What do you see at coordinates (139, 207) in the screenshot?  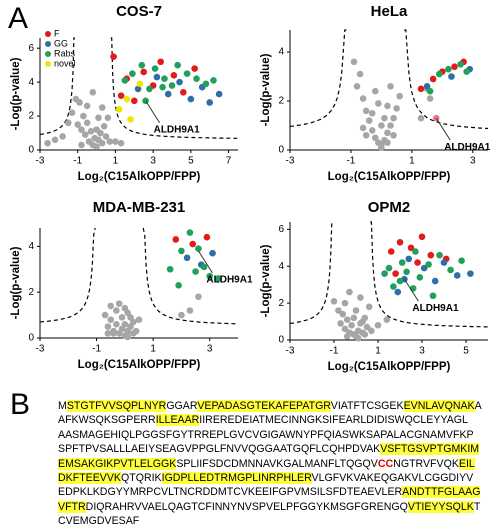 I see `chart-title: MDA-MB-231` at bounding box center [139, 207].